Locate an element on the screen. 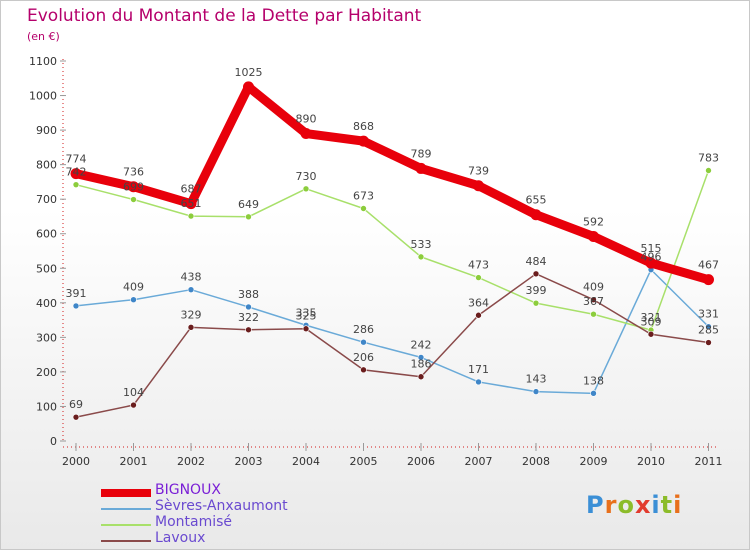 This screenshot has height=550, width=750. data-label-bignoux: 592 is located at coordinates (593, 221).